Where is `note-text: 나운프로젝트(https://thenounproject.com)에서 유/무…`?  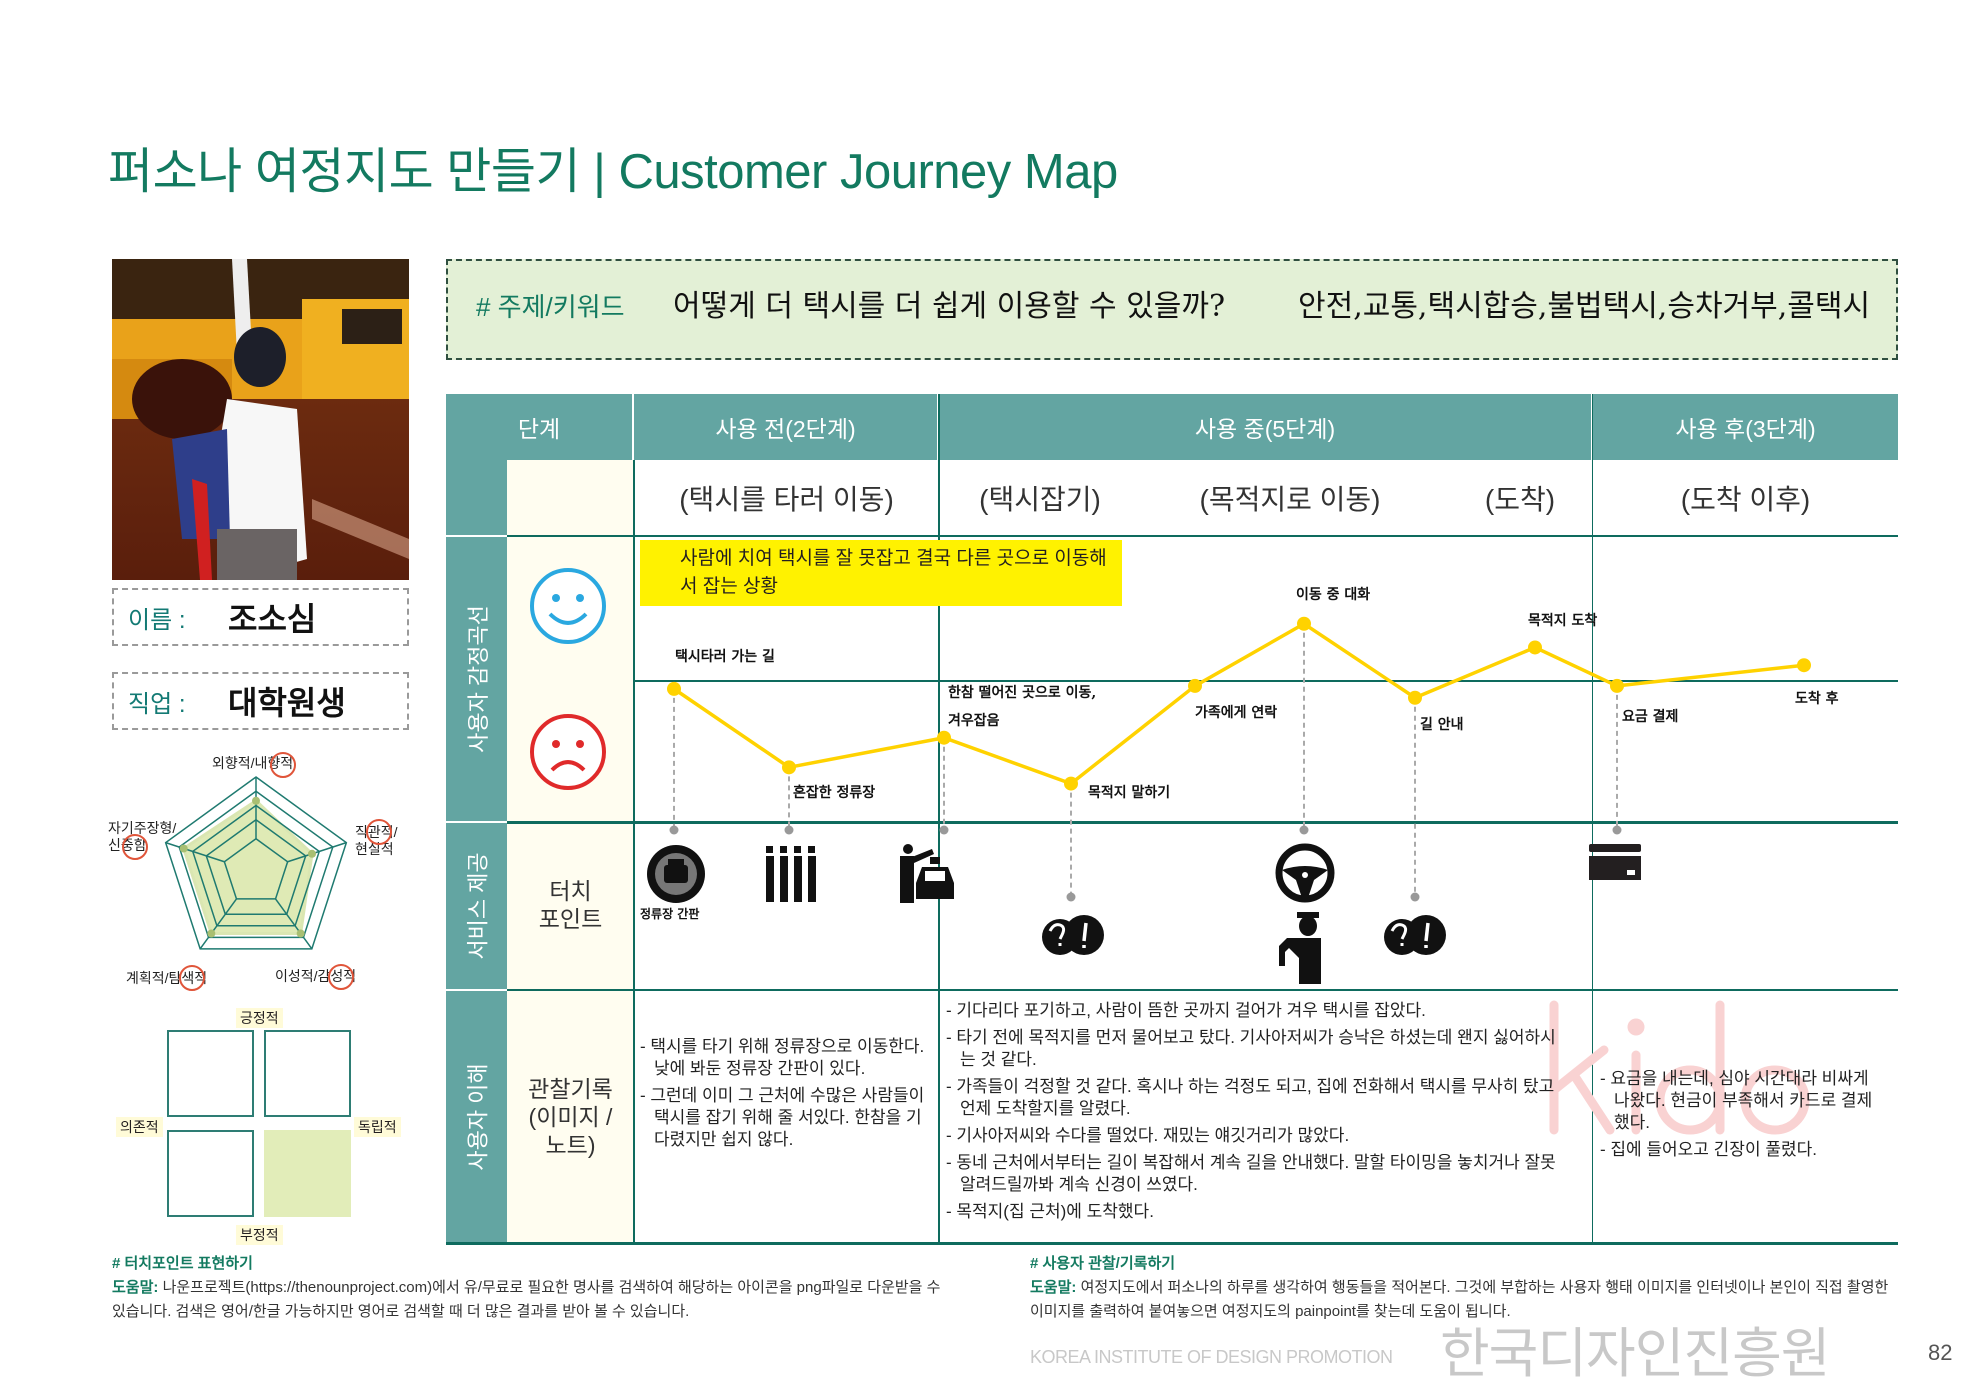 note-text: 나운프로젝트(https://thenounproject.com)에서 유/무… is located at coordinates (526, 1299).